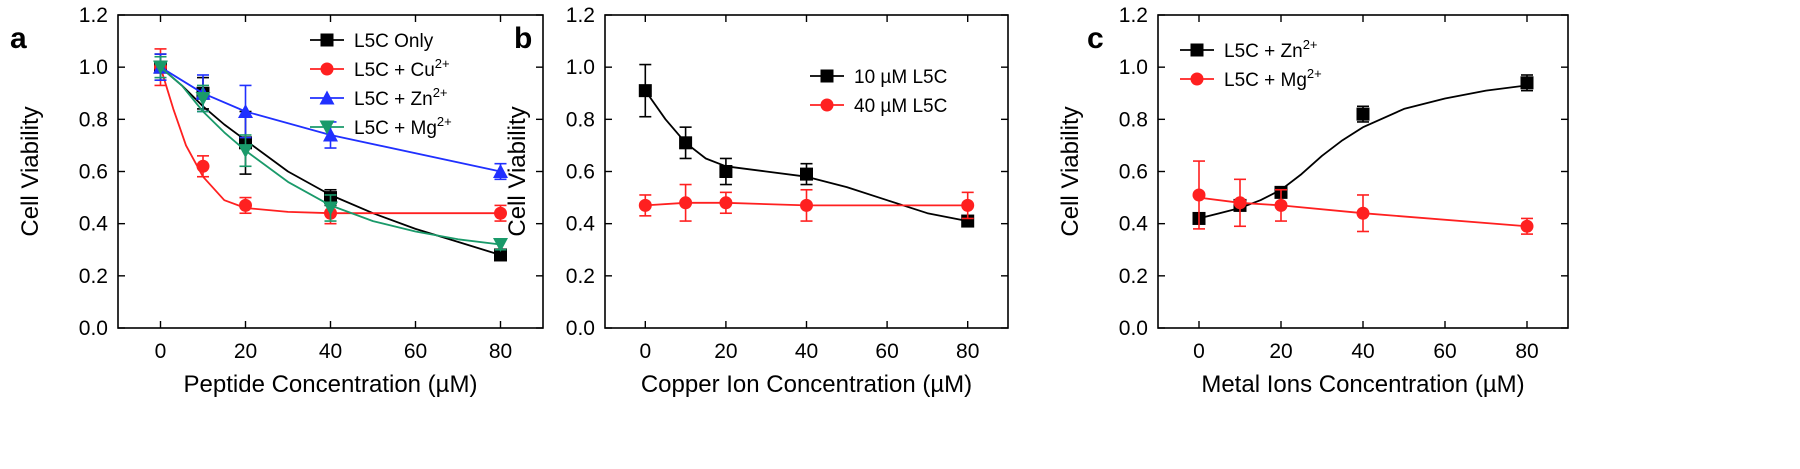 The width and height of the screenshot is (1800, 469). Describe the element at coordinates (1251, 64) in the screenshot. I see `legend: L5C + Zn2+ L5C + Mg2+` at that location.